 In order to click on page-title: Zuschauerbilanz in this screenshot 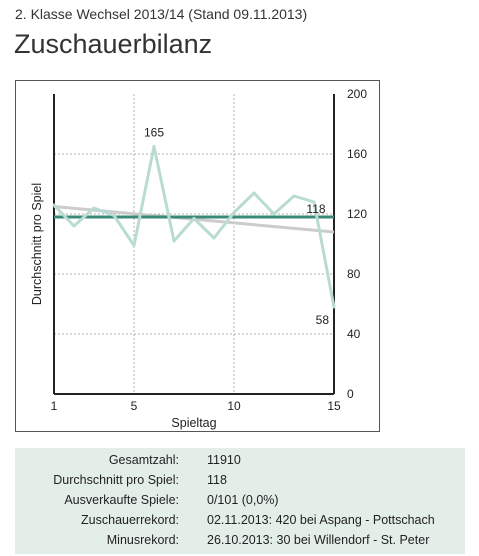, I will do `click(113, 44)`.